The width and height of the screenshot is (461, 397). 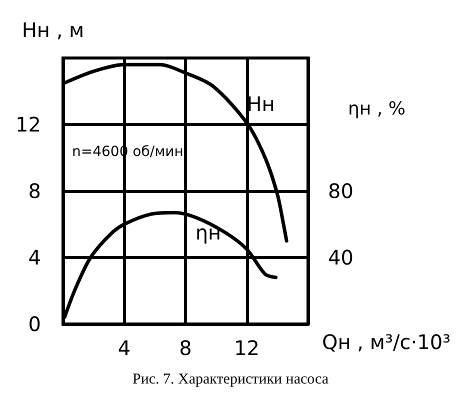 What do you see at coordinates (230, 380) in the screenshot?
I see `text: Рис. 7. Характеристики насоса` at bounding box center [230, 380].